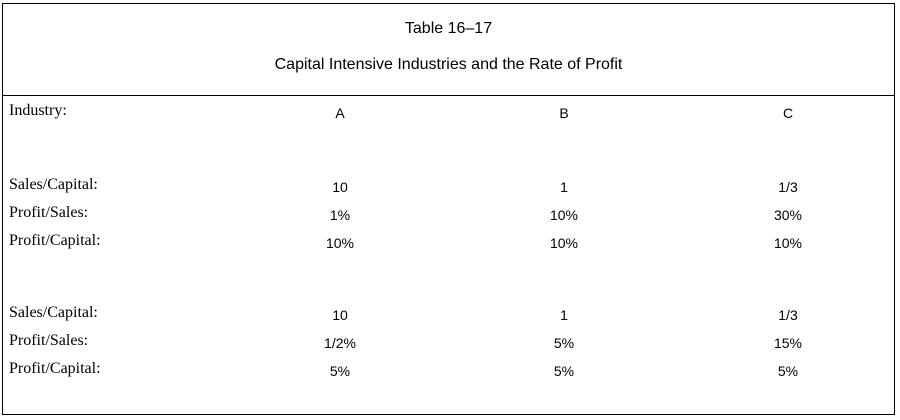  I want to click on header-label: Industry:, so click(38, 110).